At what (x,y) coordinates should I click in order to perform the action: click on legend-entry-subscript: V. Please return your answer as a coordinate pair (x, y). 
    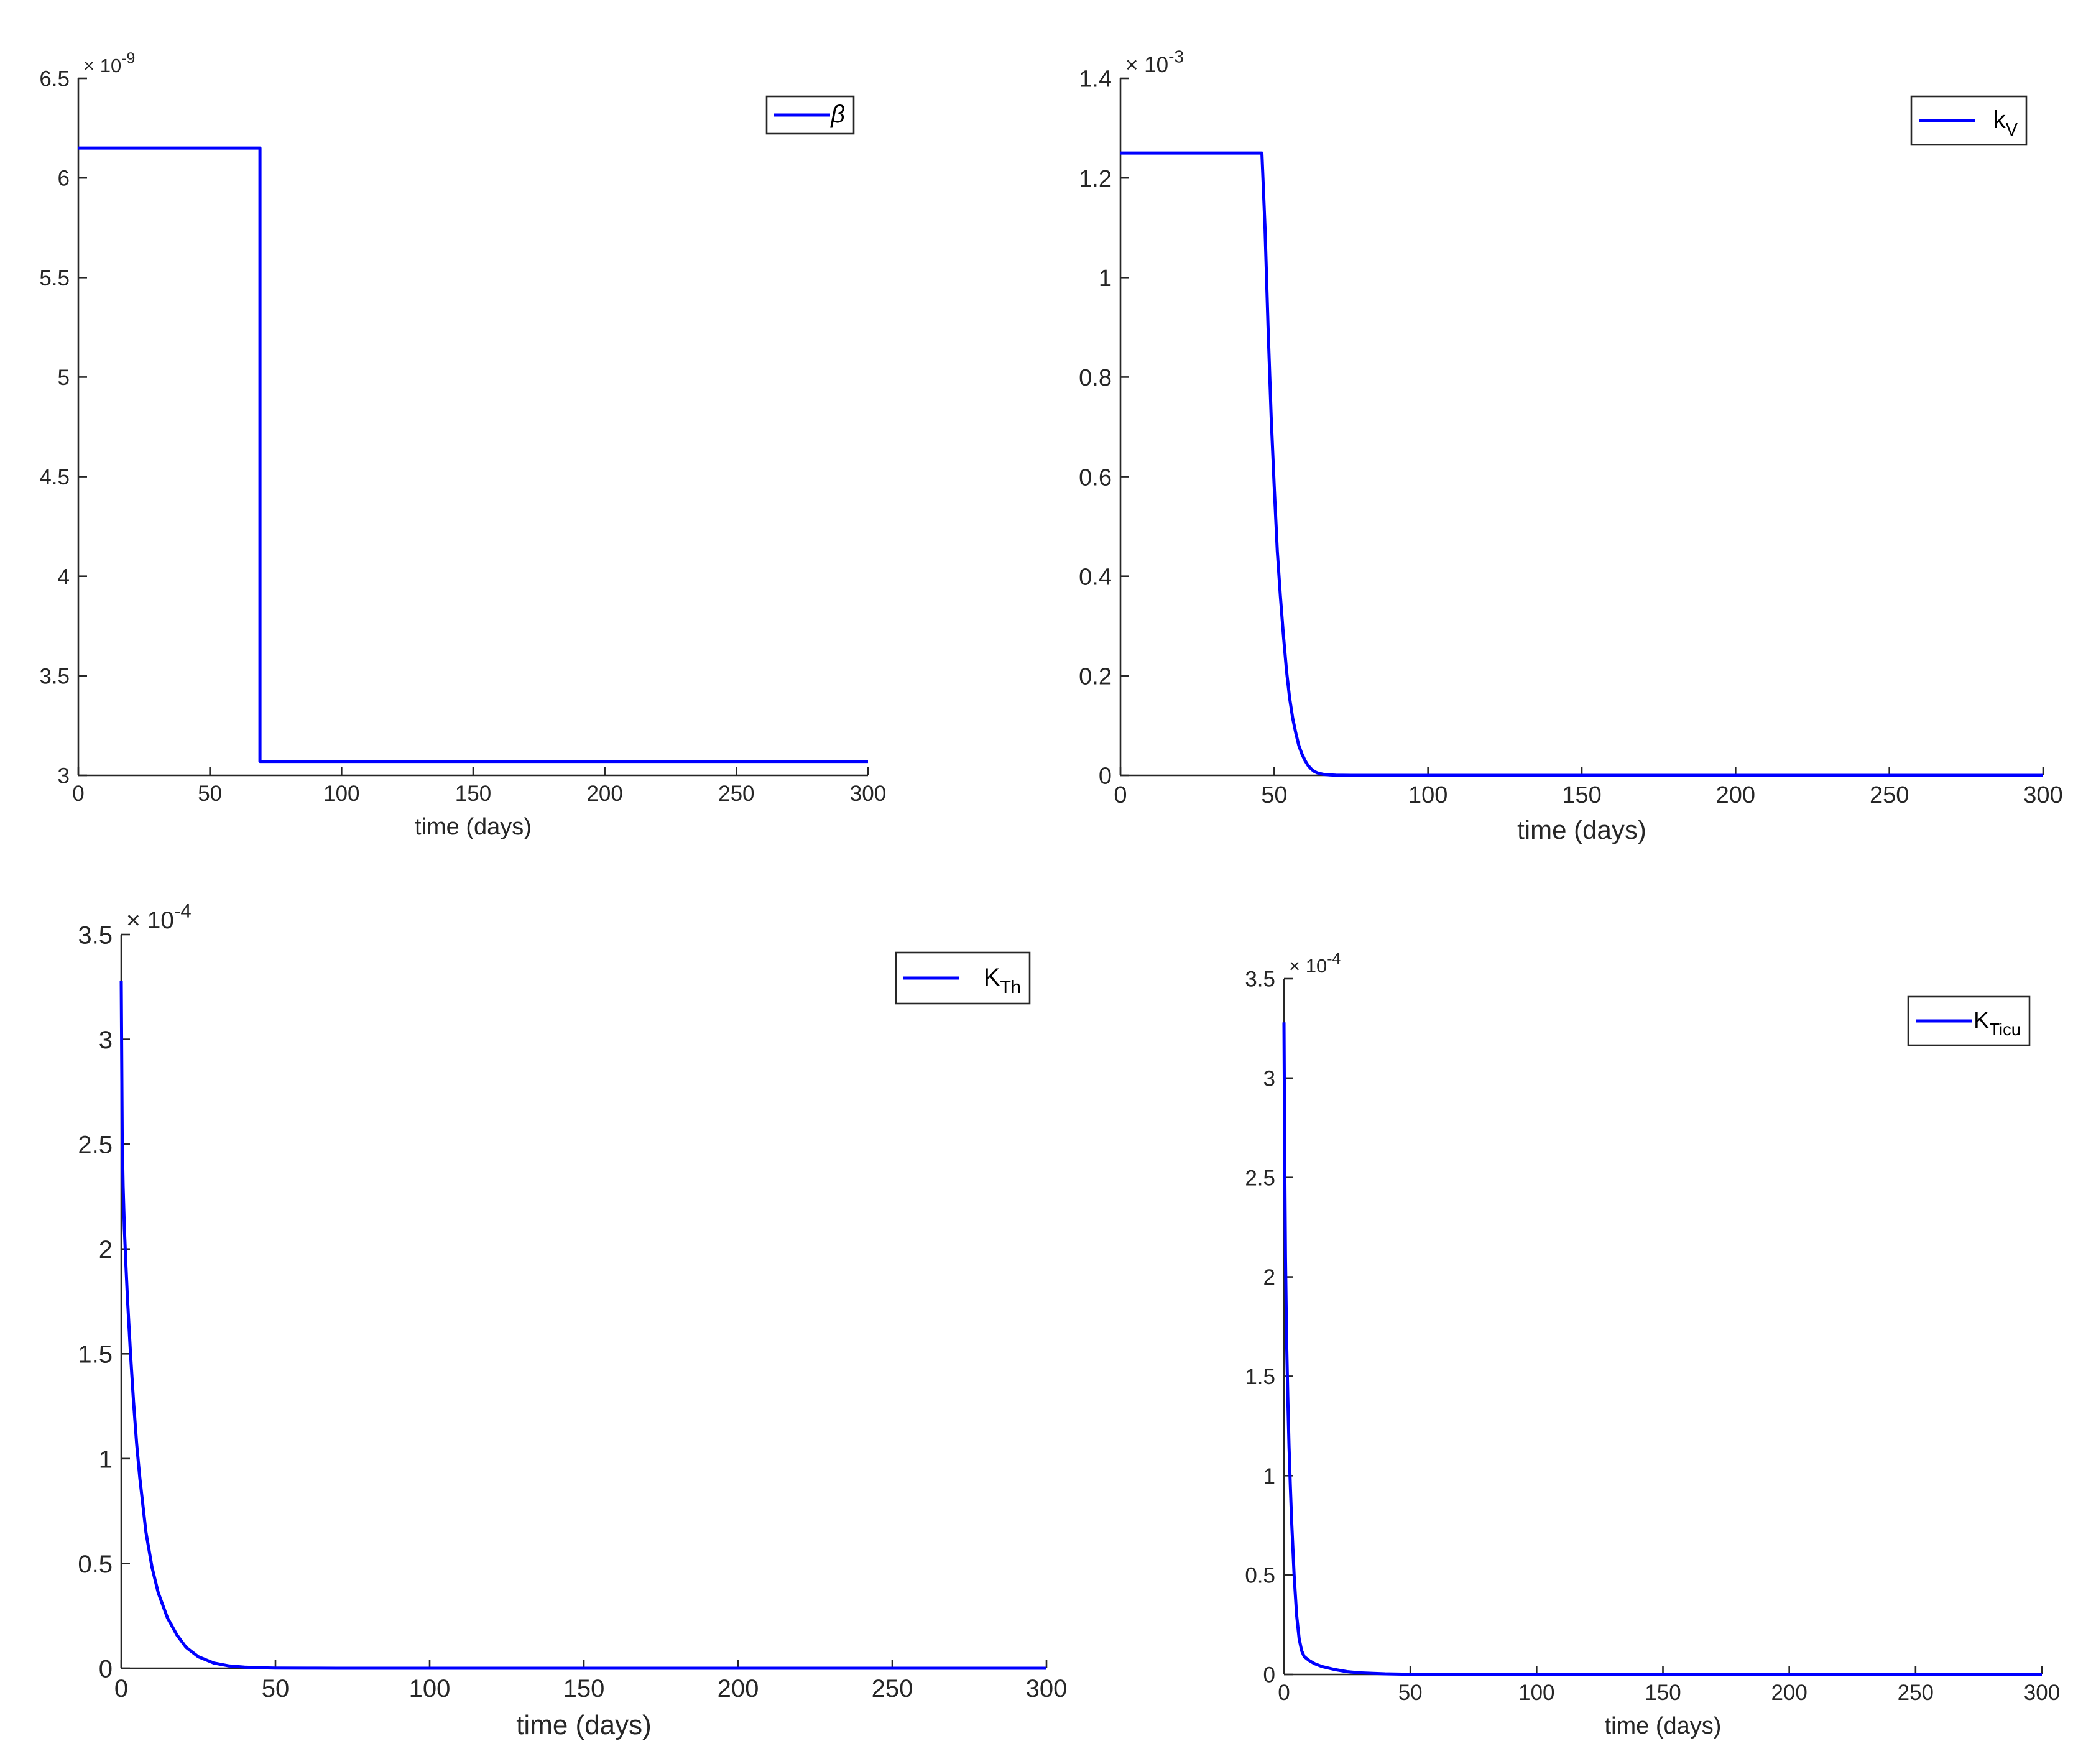
    Looking at the image, I should click on (2012, 130).